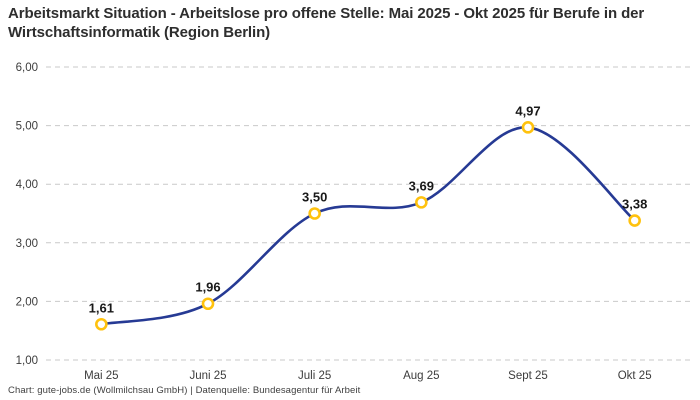  I want to click on data-point-label: 1,96, so click(207, 287).